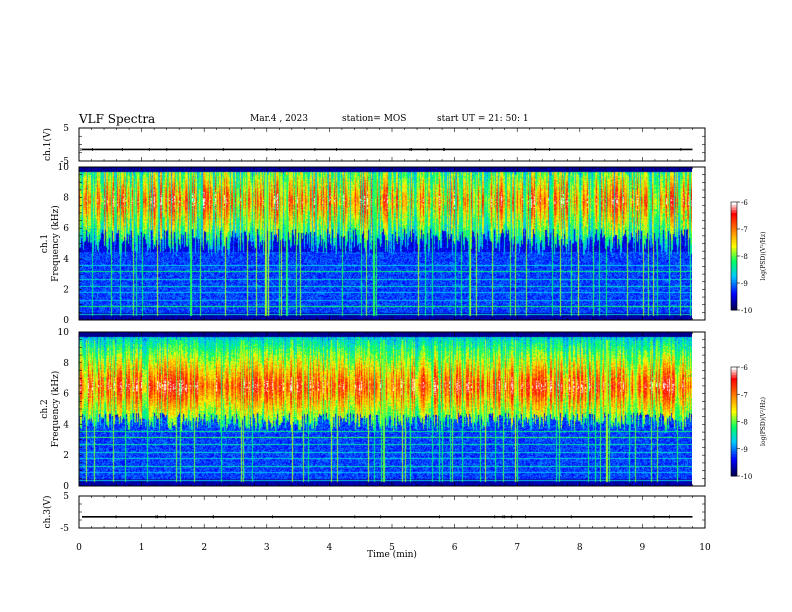  Describe the element at coordinates (66, 290) in the screenshot. I see `y-tick-label: 2` at that location.